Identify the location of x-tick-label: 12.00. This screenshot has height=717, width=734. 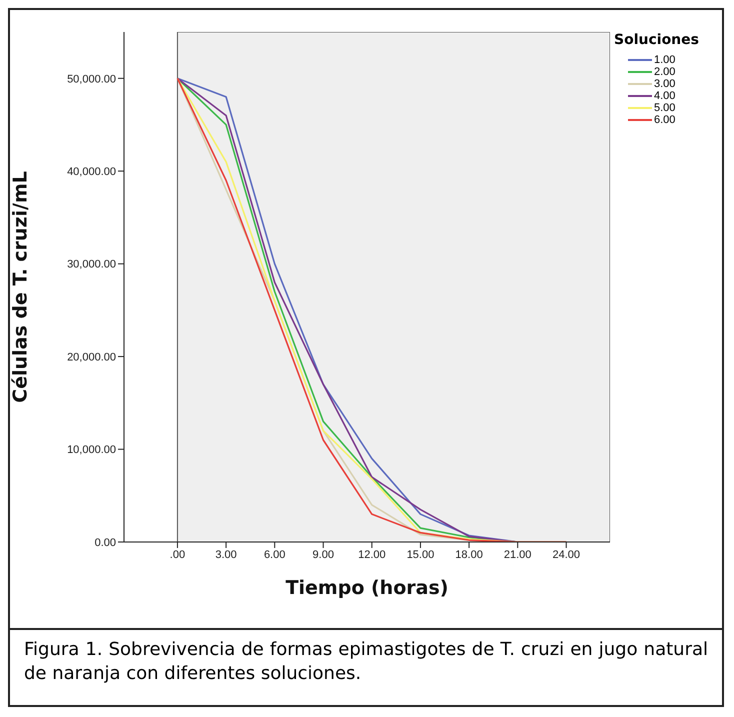
(372, 554).